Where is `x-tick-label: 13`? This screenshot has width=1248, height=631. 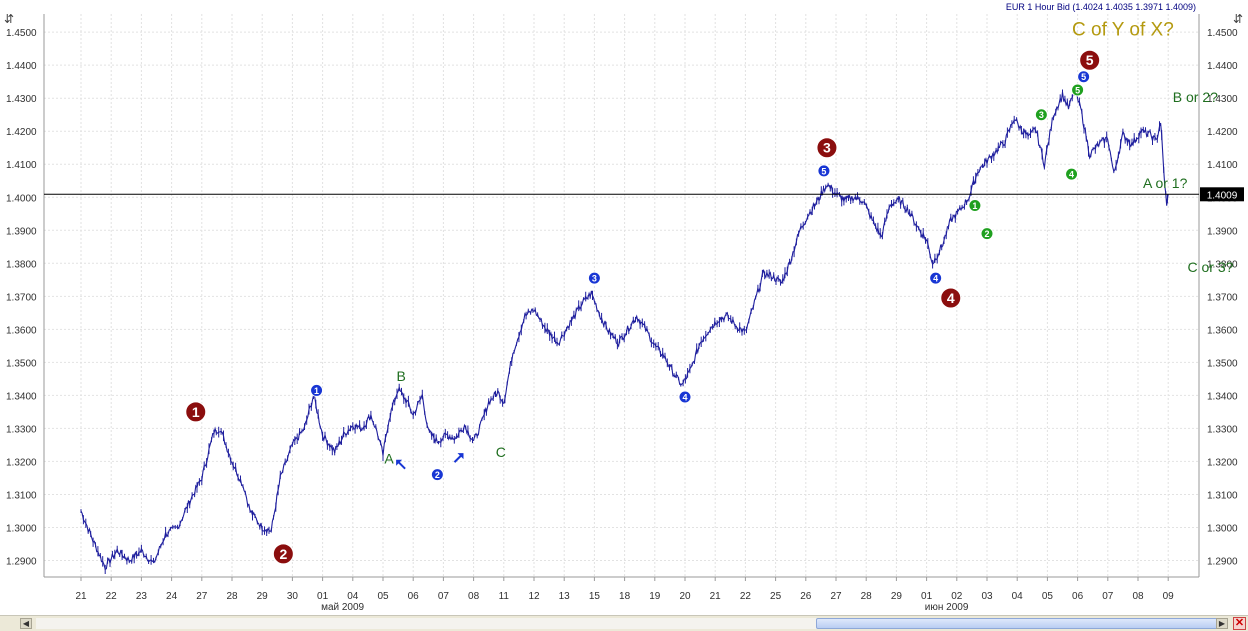
x-tick-label: 13 is located at coordinates (565, 596).